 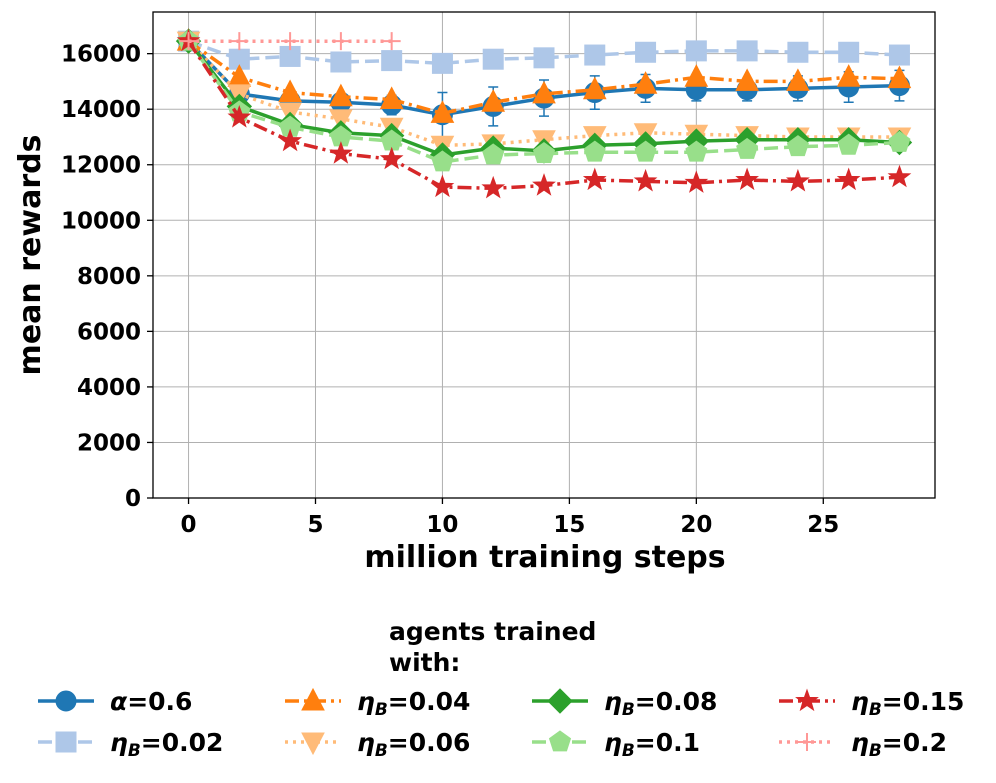 I want to click on x-tick-label: 0, so click(x=189, y=525).